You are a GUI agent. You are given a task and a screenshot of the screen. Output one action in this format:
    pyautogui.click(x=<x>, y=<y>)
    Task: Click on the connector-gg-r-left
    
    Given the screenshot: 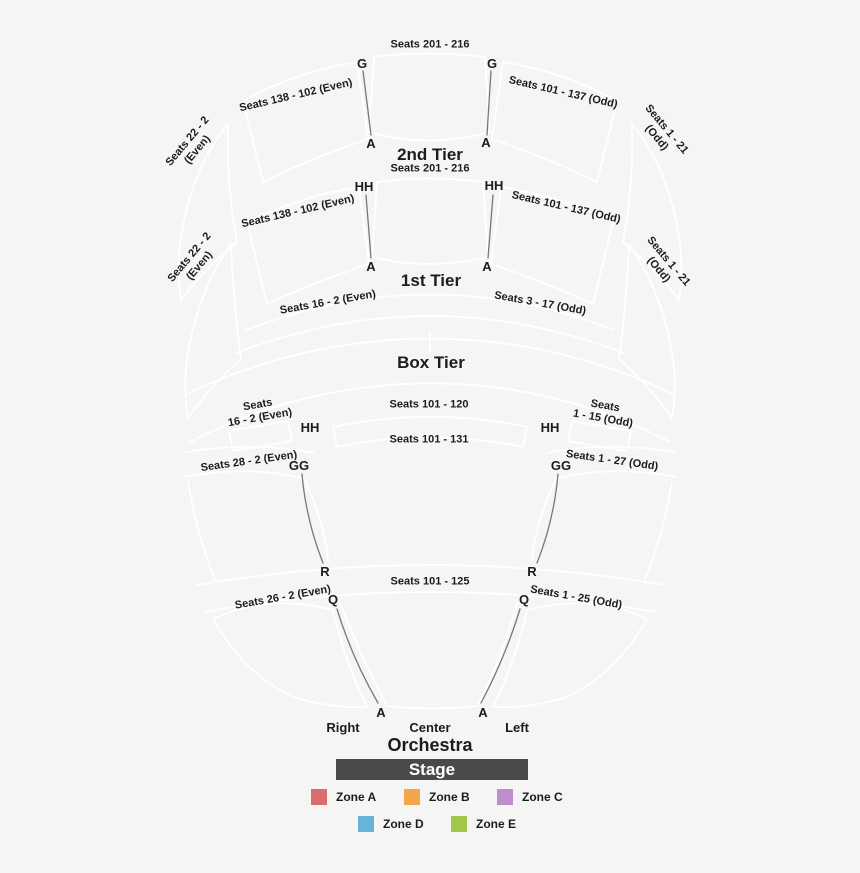 What is the action you would take?
    pyautogui.click(x=312, y=518)
    